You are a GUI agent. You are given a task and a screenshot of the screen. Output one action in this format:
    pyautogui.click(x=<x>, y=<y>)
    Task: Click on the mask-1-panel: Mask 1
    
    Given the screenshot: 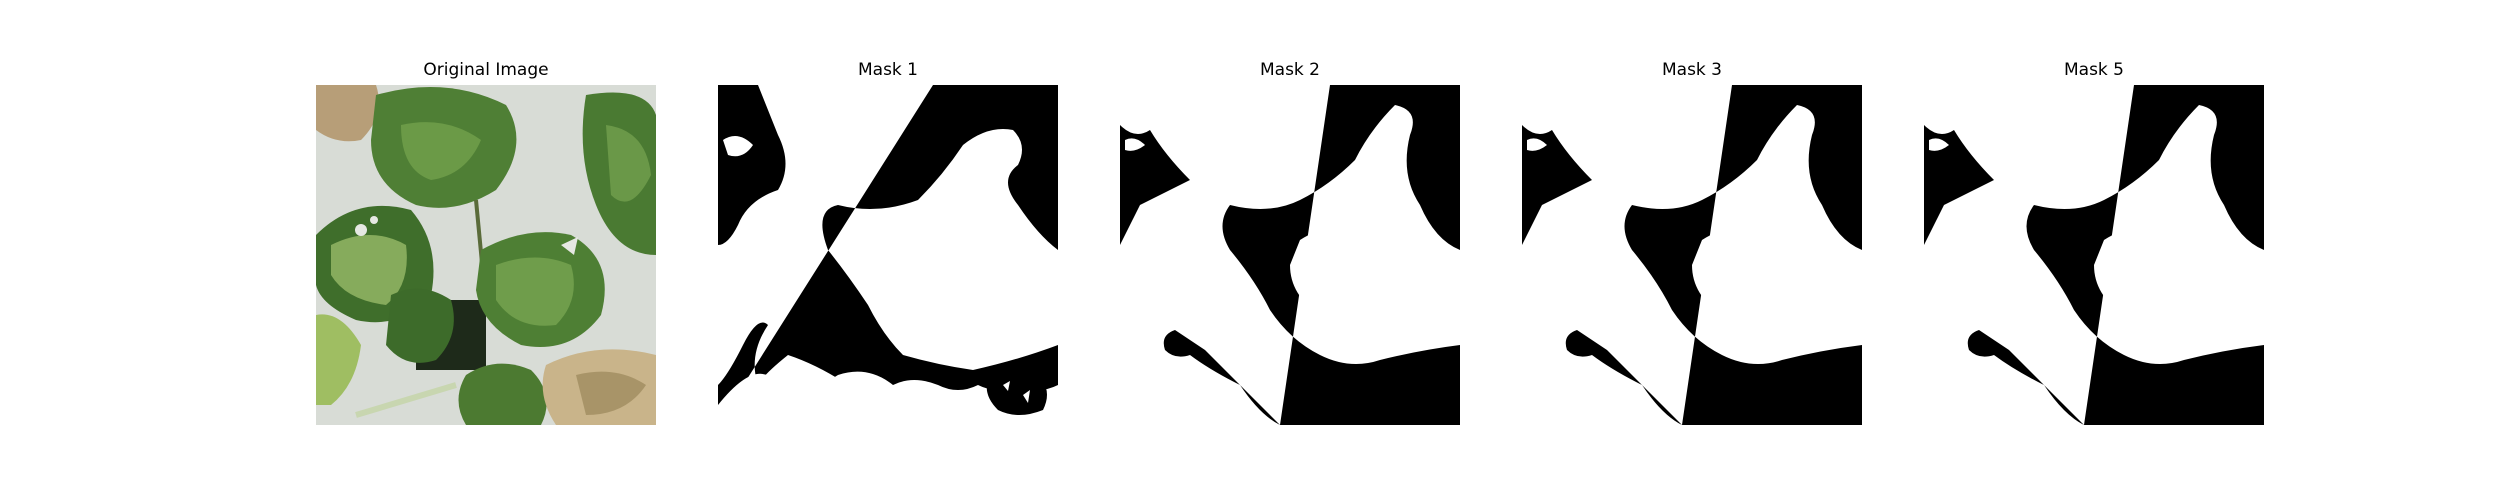 What is the action you would take?
    pyautogui.click(x=888, y=242)
    